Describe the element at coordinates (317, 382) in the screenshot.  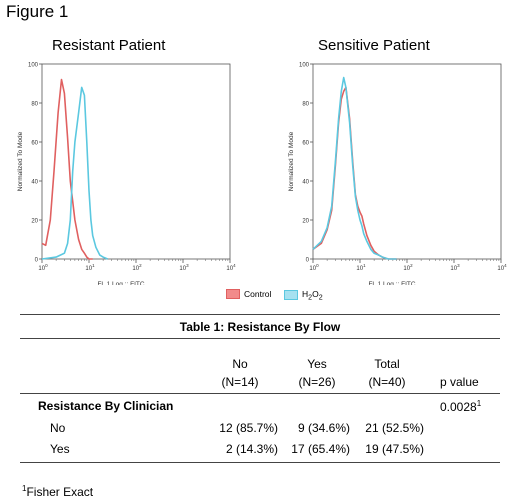
I see `col-n-yes: (N=26)` at that location.